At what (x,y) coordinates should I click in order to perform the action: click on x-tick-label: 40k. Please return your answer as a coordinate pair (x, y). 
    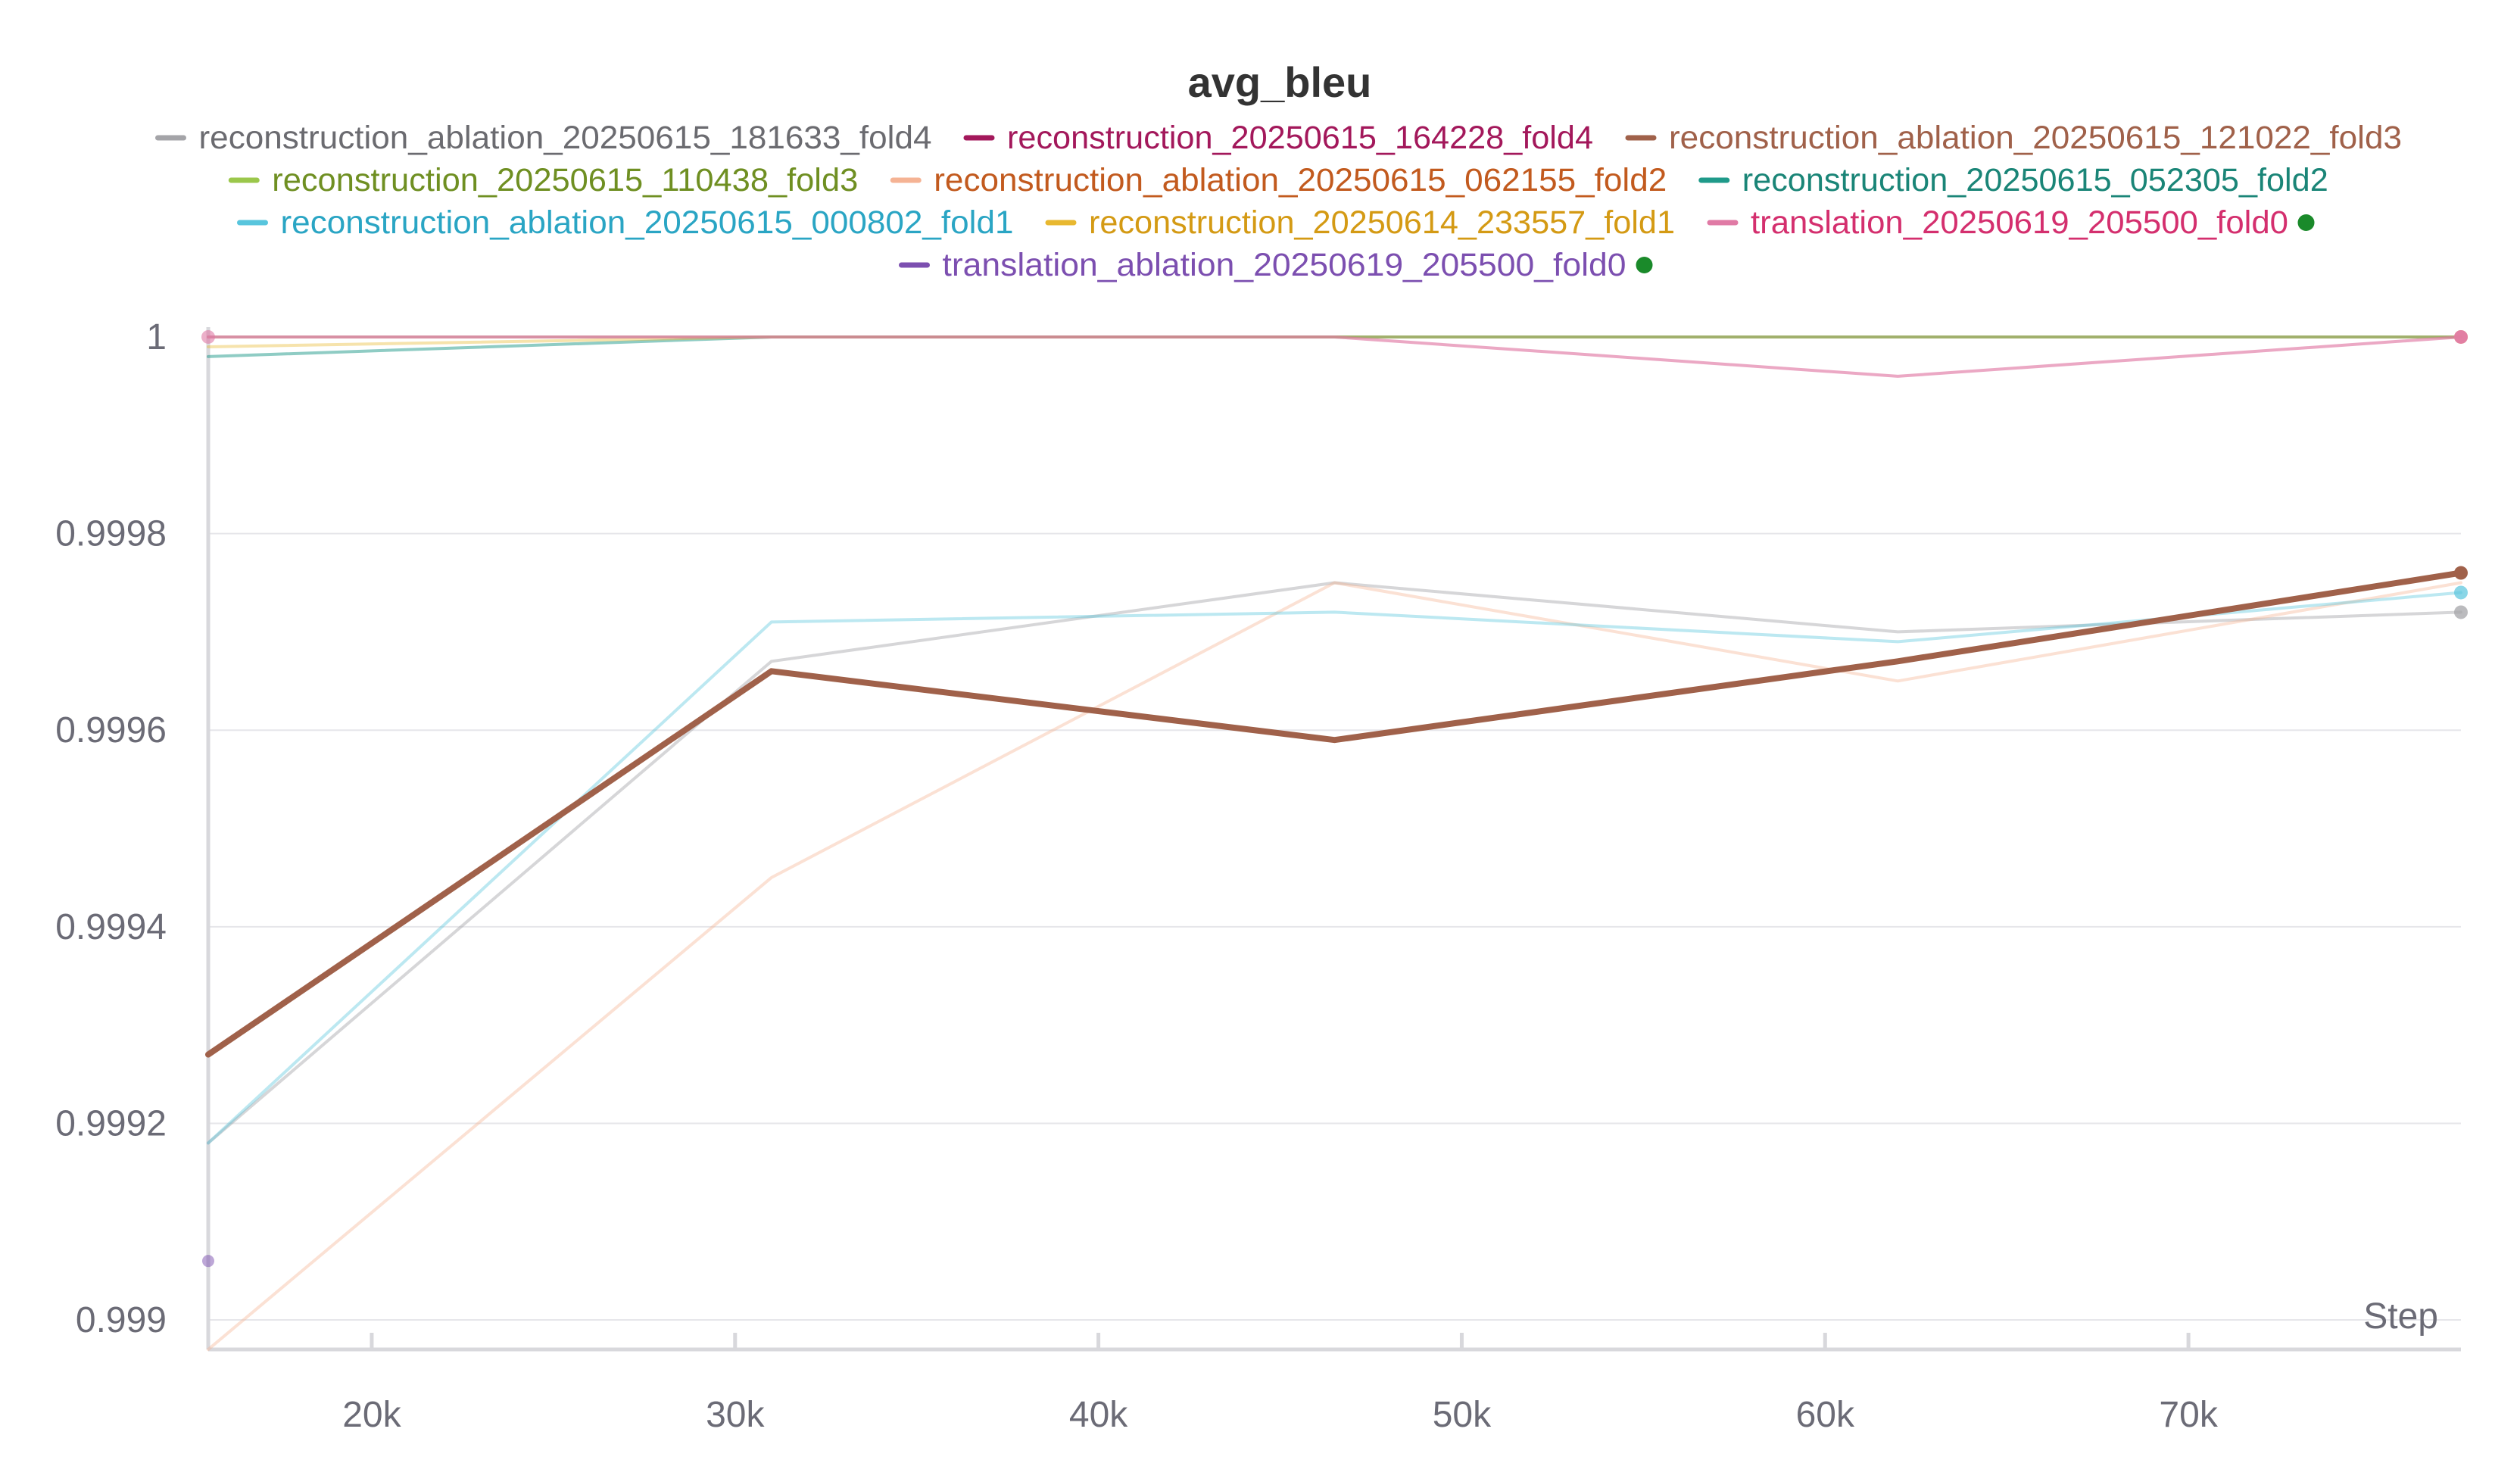
    Looking at the image, I should click on (1098, 1415).